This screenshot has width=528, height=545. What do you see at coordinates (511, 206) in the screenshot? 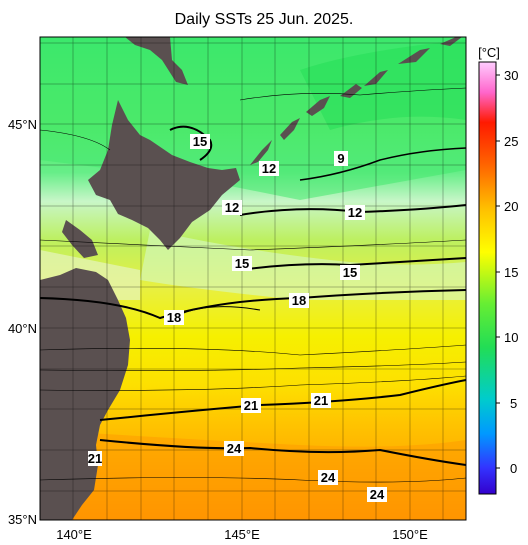
I see `colorbar-tick: 20` at bounding box center [511, 206].